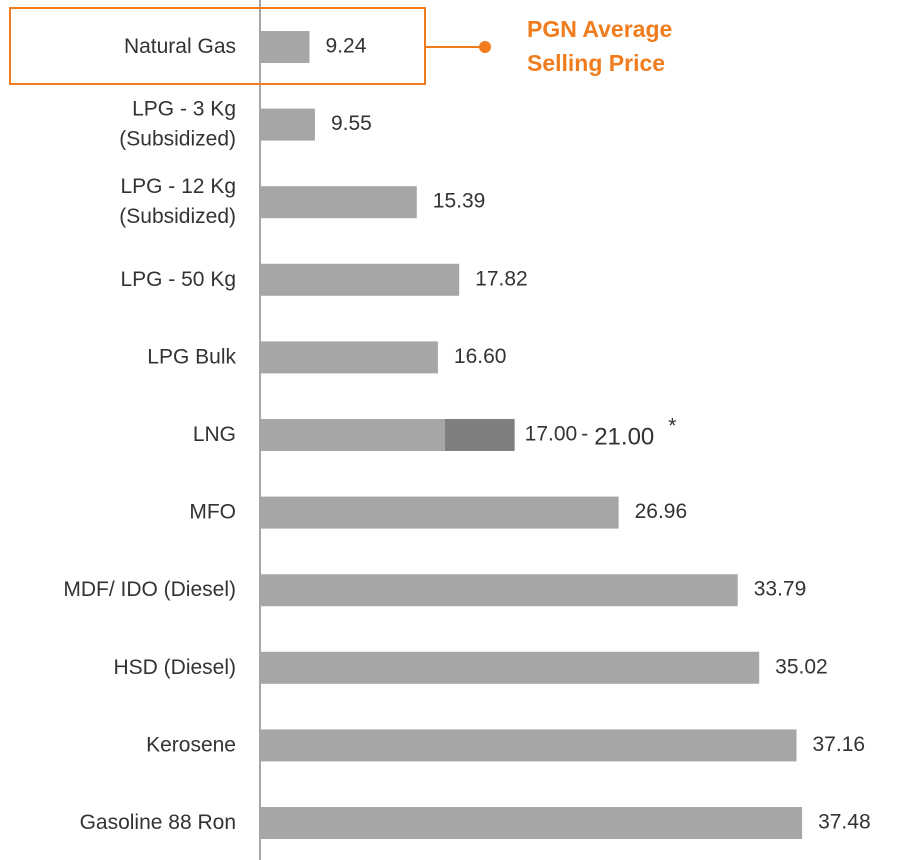  I want to click on value-label: 26.96, so click(661, 511).